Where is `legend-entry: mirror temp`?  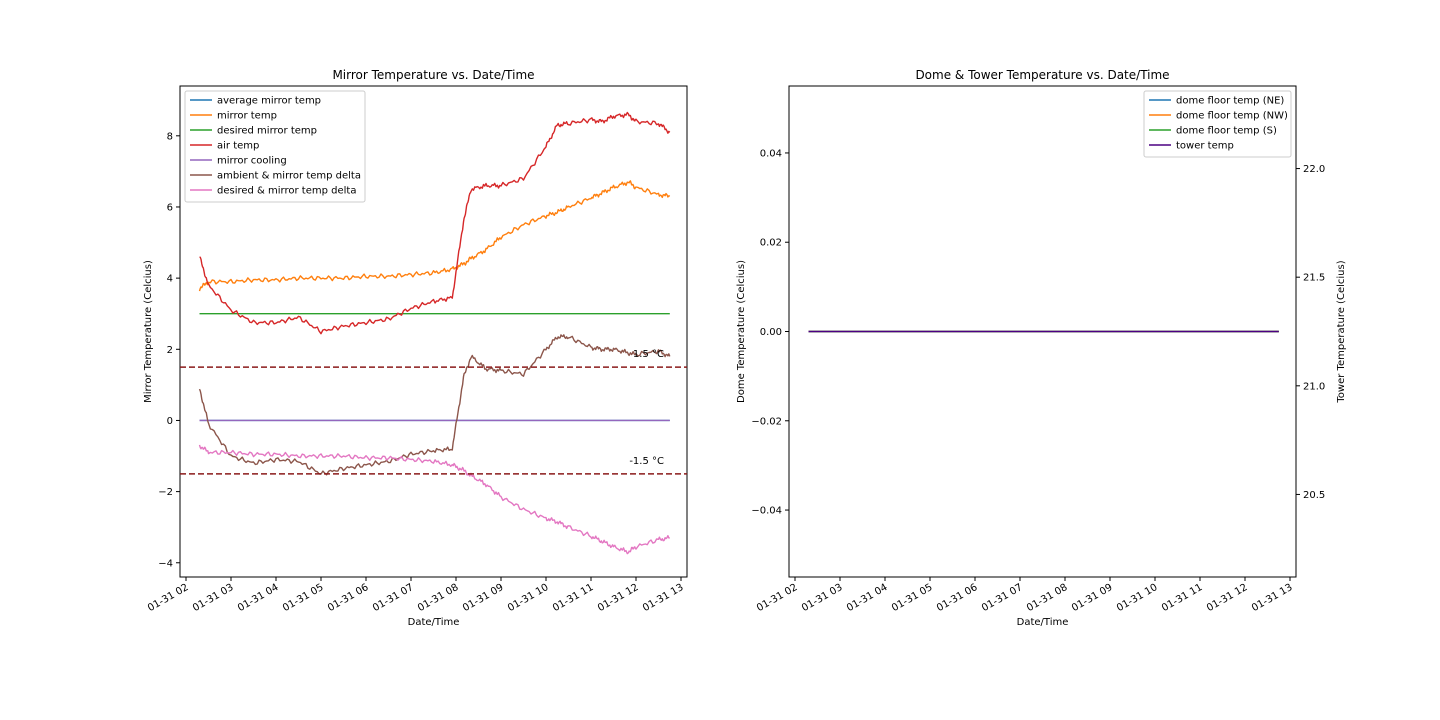
legend-entry: mirror temp is located at coordinates (247, 116).